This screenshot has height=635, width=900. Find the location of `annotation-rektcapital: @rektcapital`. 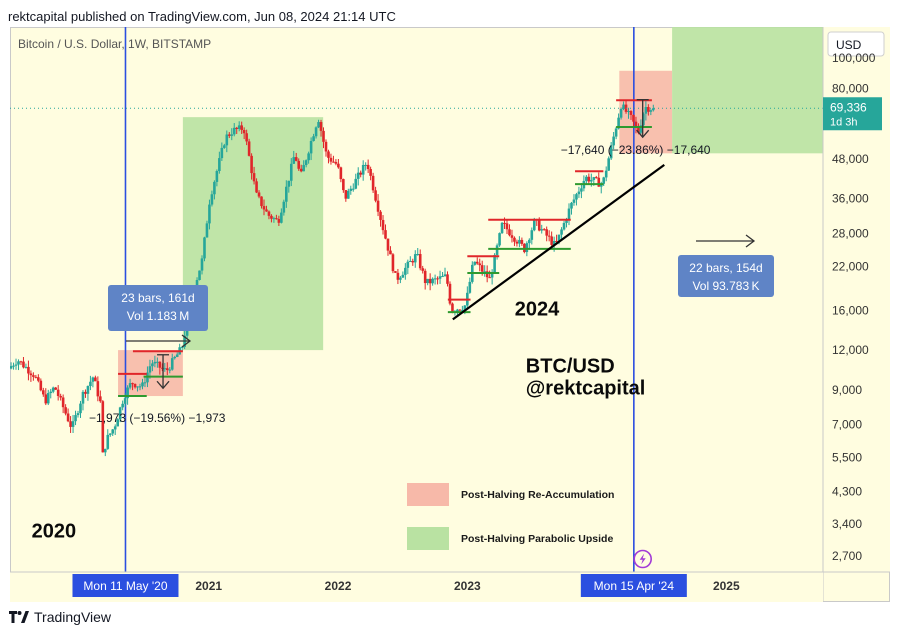

annotation-rektcapital: @rektcapital is located at coordinates (586, 388).